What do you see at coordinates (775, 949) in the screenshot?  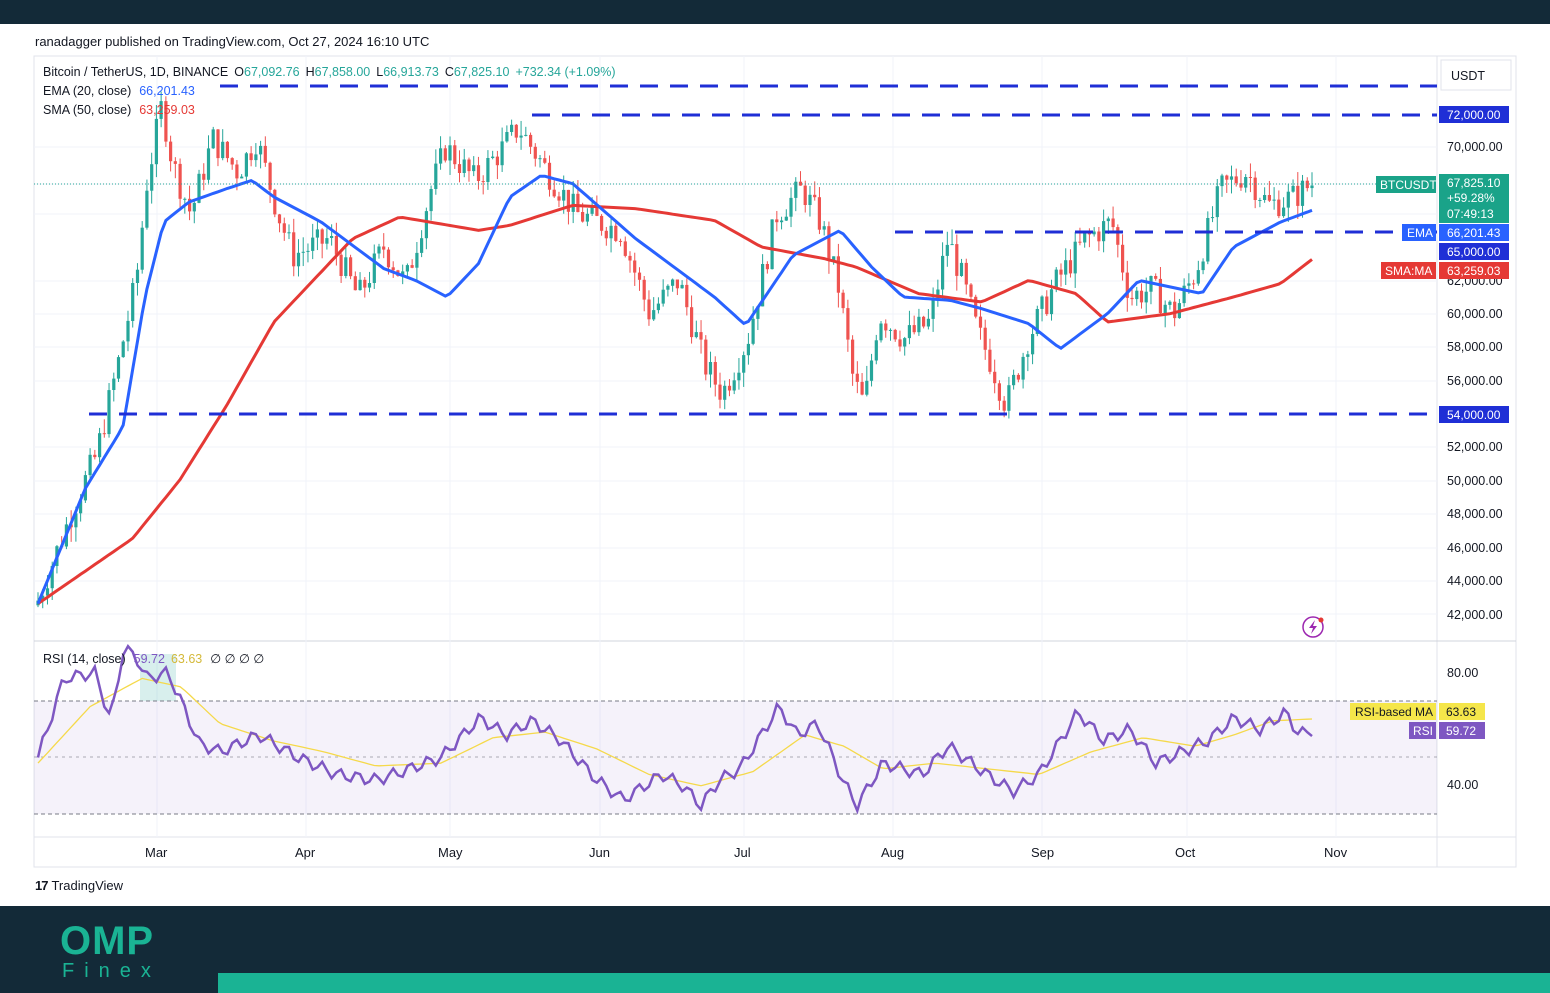 I see `brand-footer: OMP Finex` at bounding box center [775, 949].